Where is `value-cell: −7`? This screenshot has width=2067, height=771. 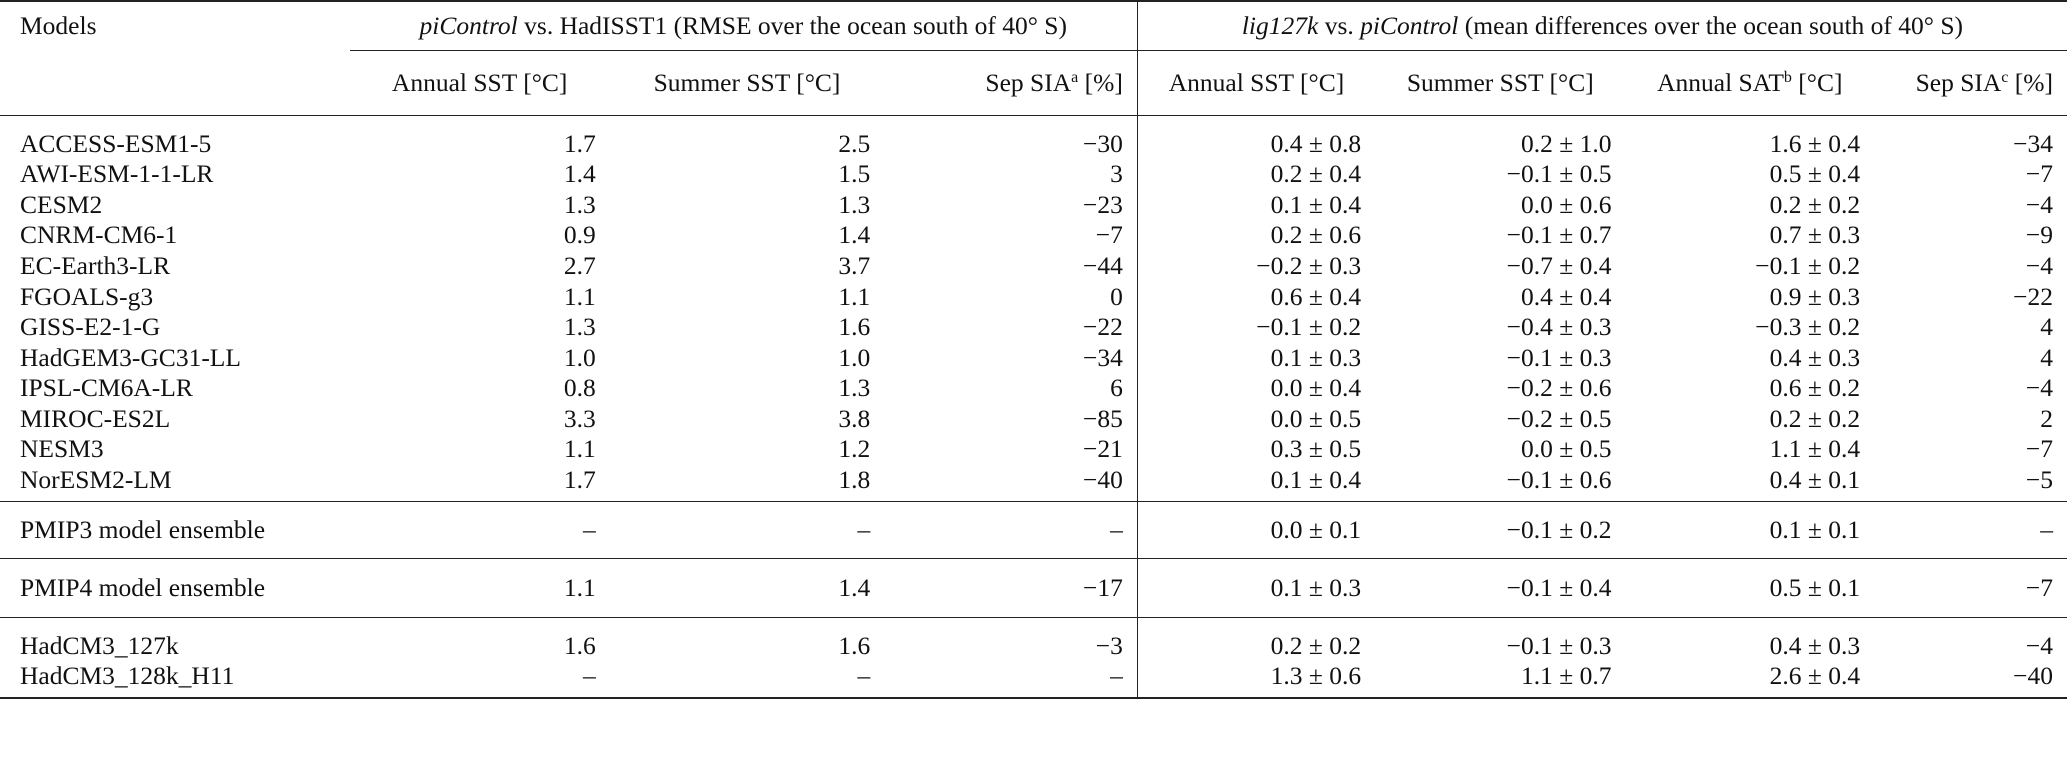 value-cell: −7 is located at coordinates (1011, 235).